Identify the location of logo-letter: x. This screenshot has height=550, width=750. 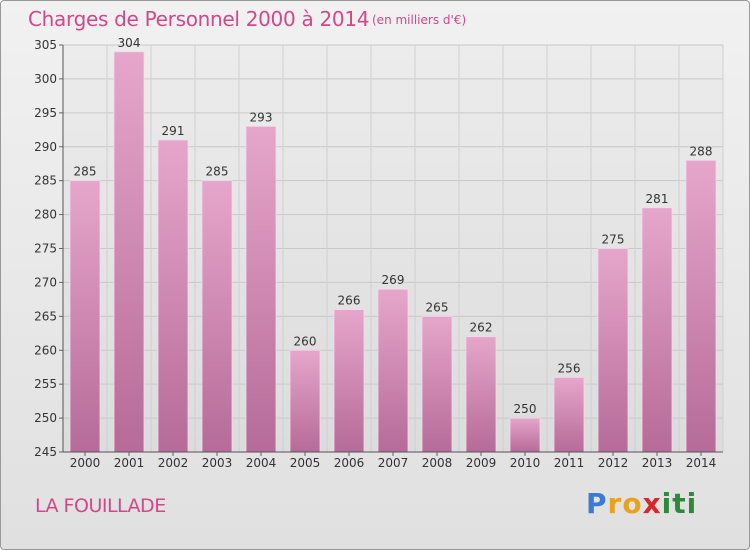
(652, 503).